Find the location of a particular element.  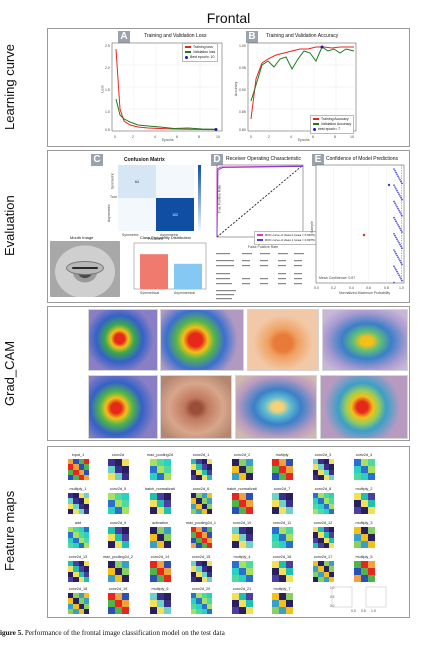

svg-text: 0.95 is located at coordinates (242, 68).